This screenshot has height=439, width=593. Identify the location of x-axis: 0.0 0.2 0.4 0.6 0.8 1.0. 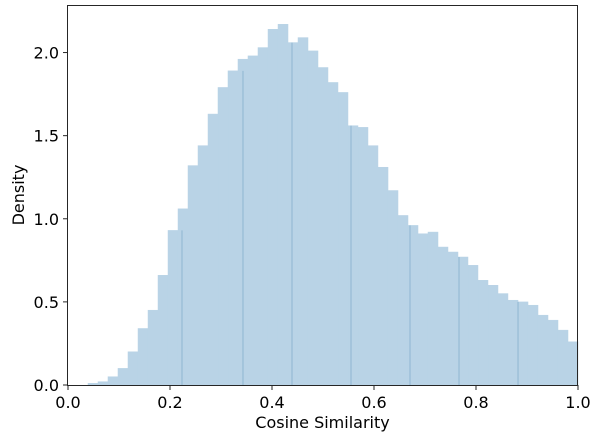
(323, 398).